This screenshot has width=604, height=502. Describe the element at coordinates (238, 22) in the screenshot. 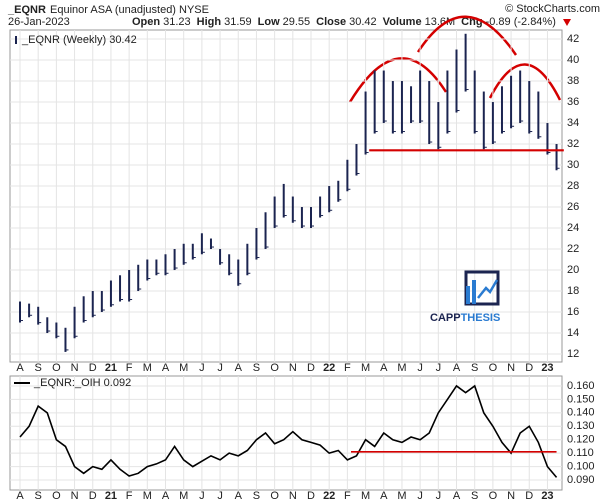

I see `quote-value: 31.59` at that location.